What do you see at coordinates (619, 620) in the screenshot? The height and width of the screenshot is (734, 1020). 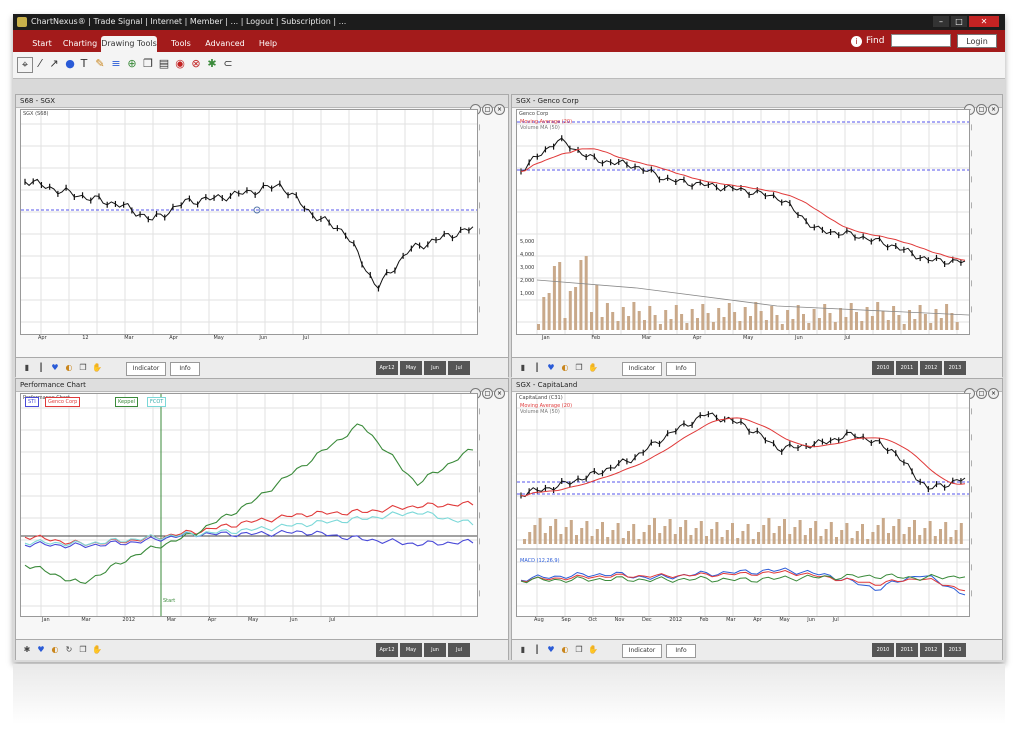 I see `date-label: Nov` at bounding box center [619, 620].